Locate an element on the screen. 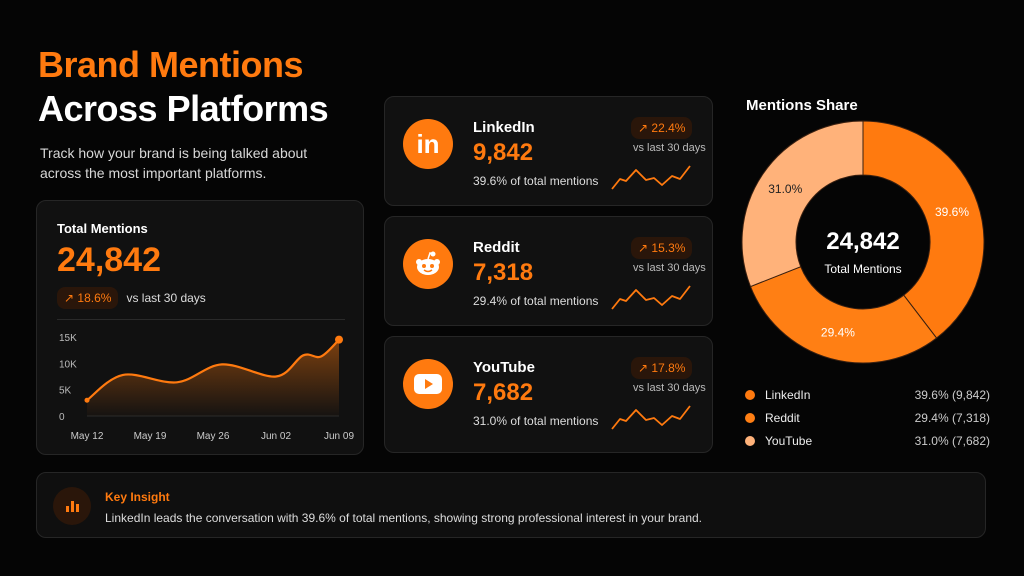 The height and width of the screenshot is (576, 1024). change-badge: ↗ 17.8% is located at coordinates (662, 368).